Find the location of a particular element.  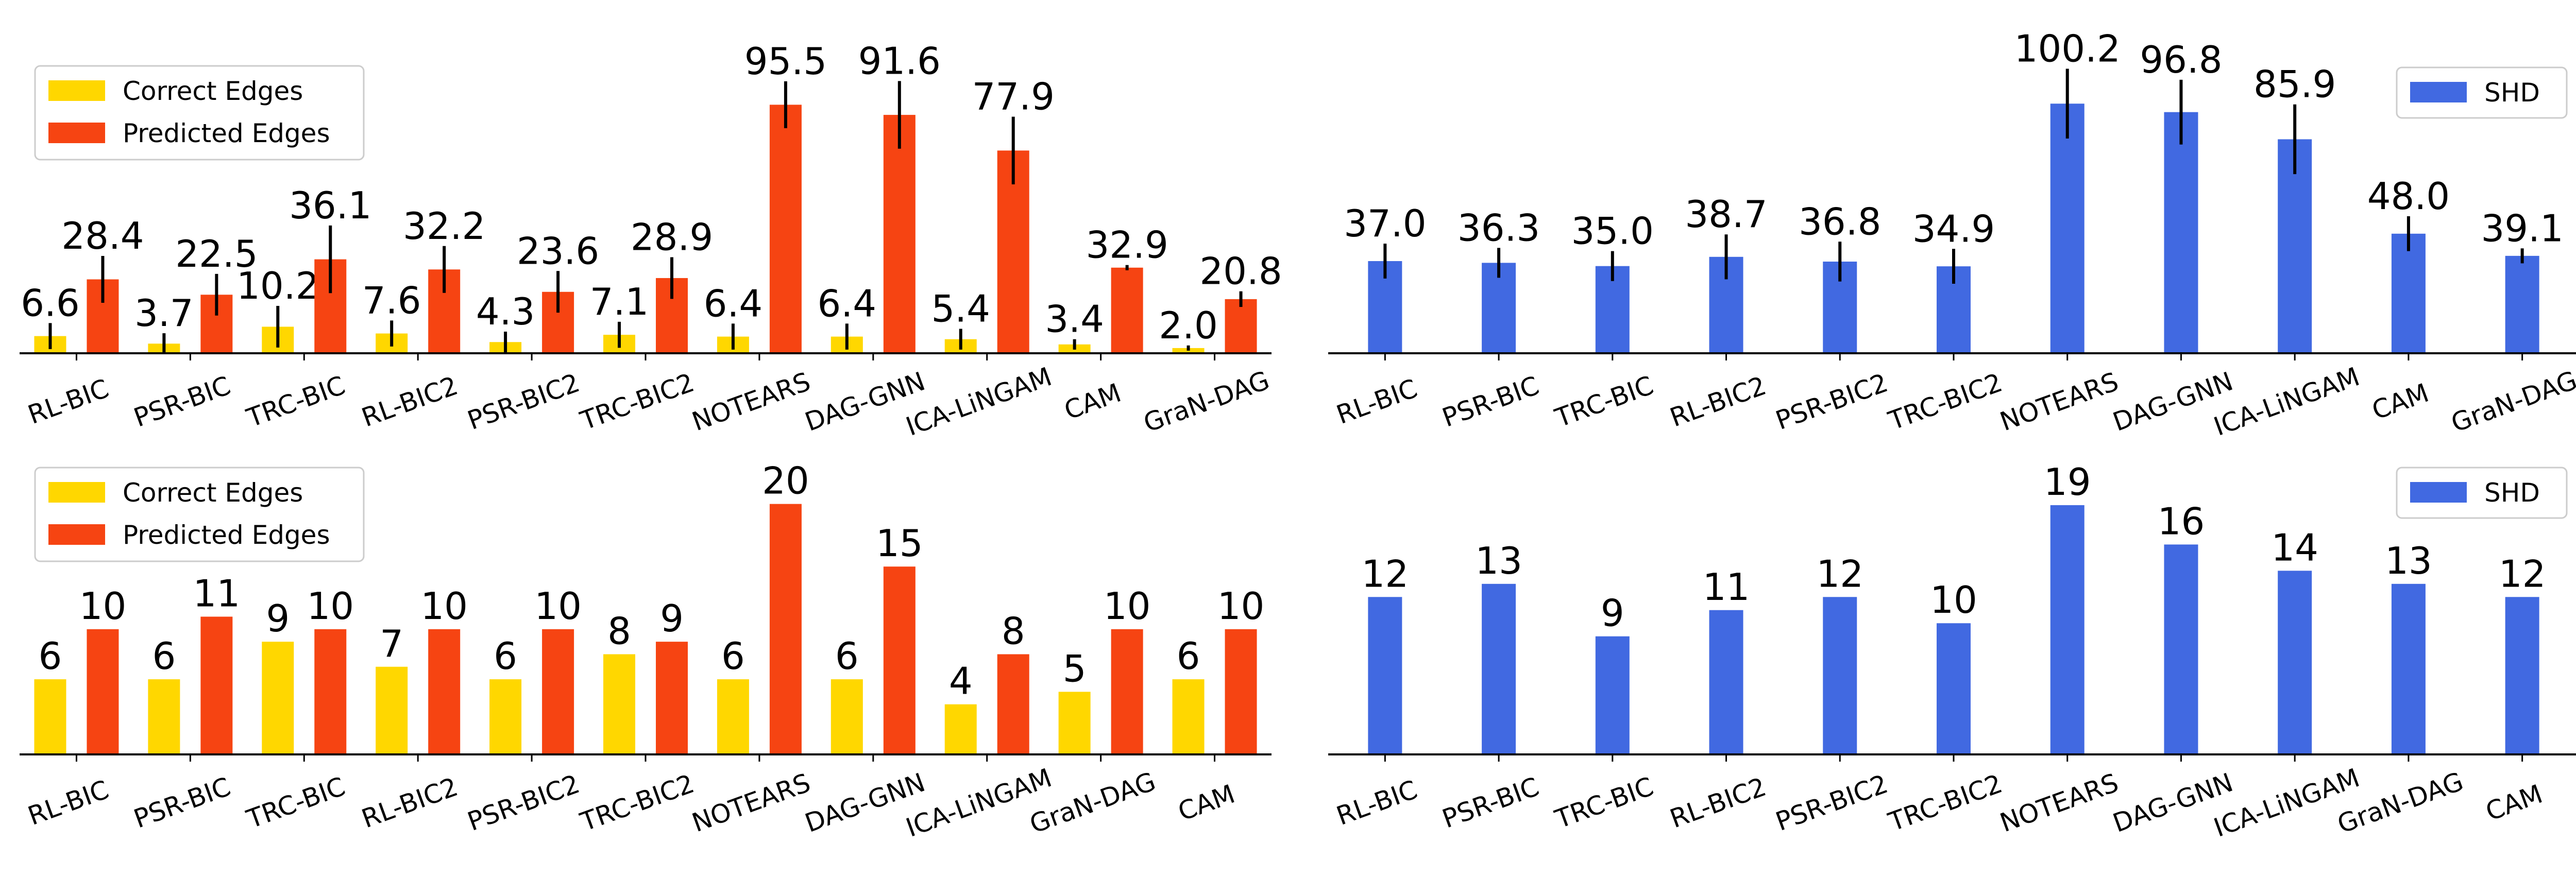

value-label-correct-edges-1: 6 is located at coordinates (164, 656).